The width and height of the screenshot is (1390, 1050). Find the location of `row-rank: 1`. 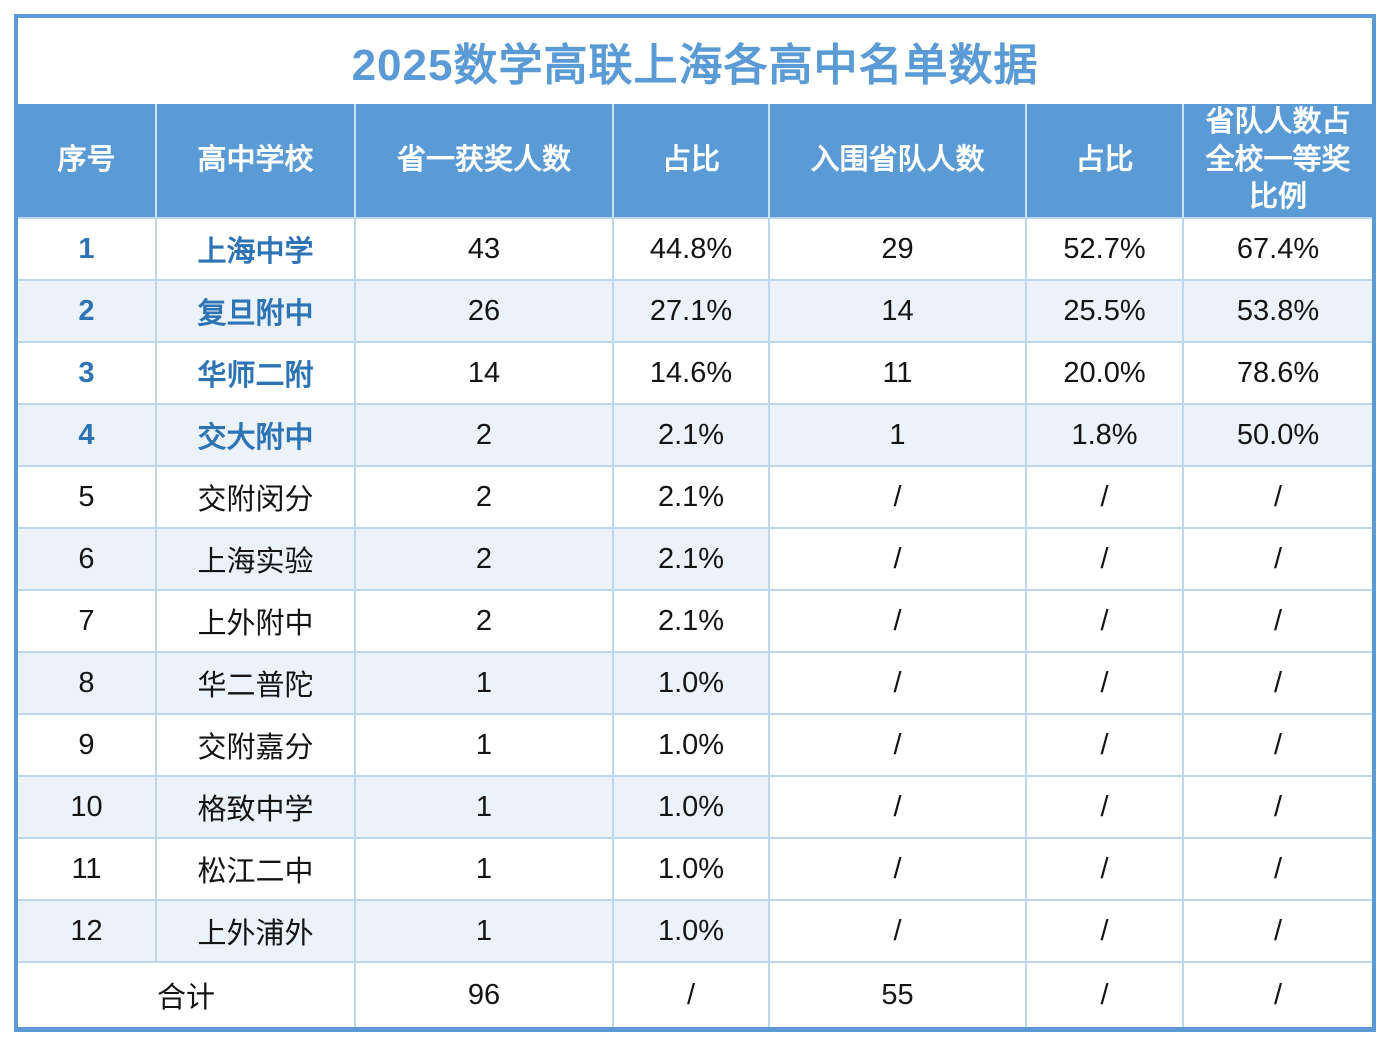

row-rank: 1 is located at coordinates (87, 250).